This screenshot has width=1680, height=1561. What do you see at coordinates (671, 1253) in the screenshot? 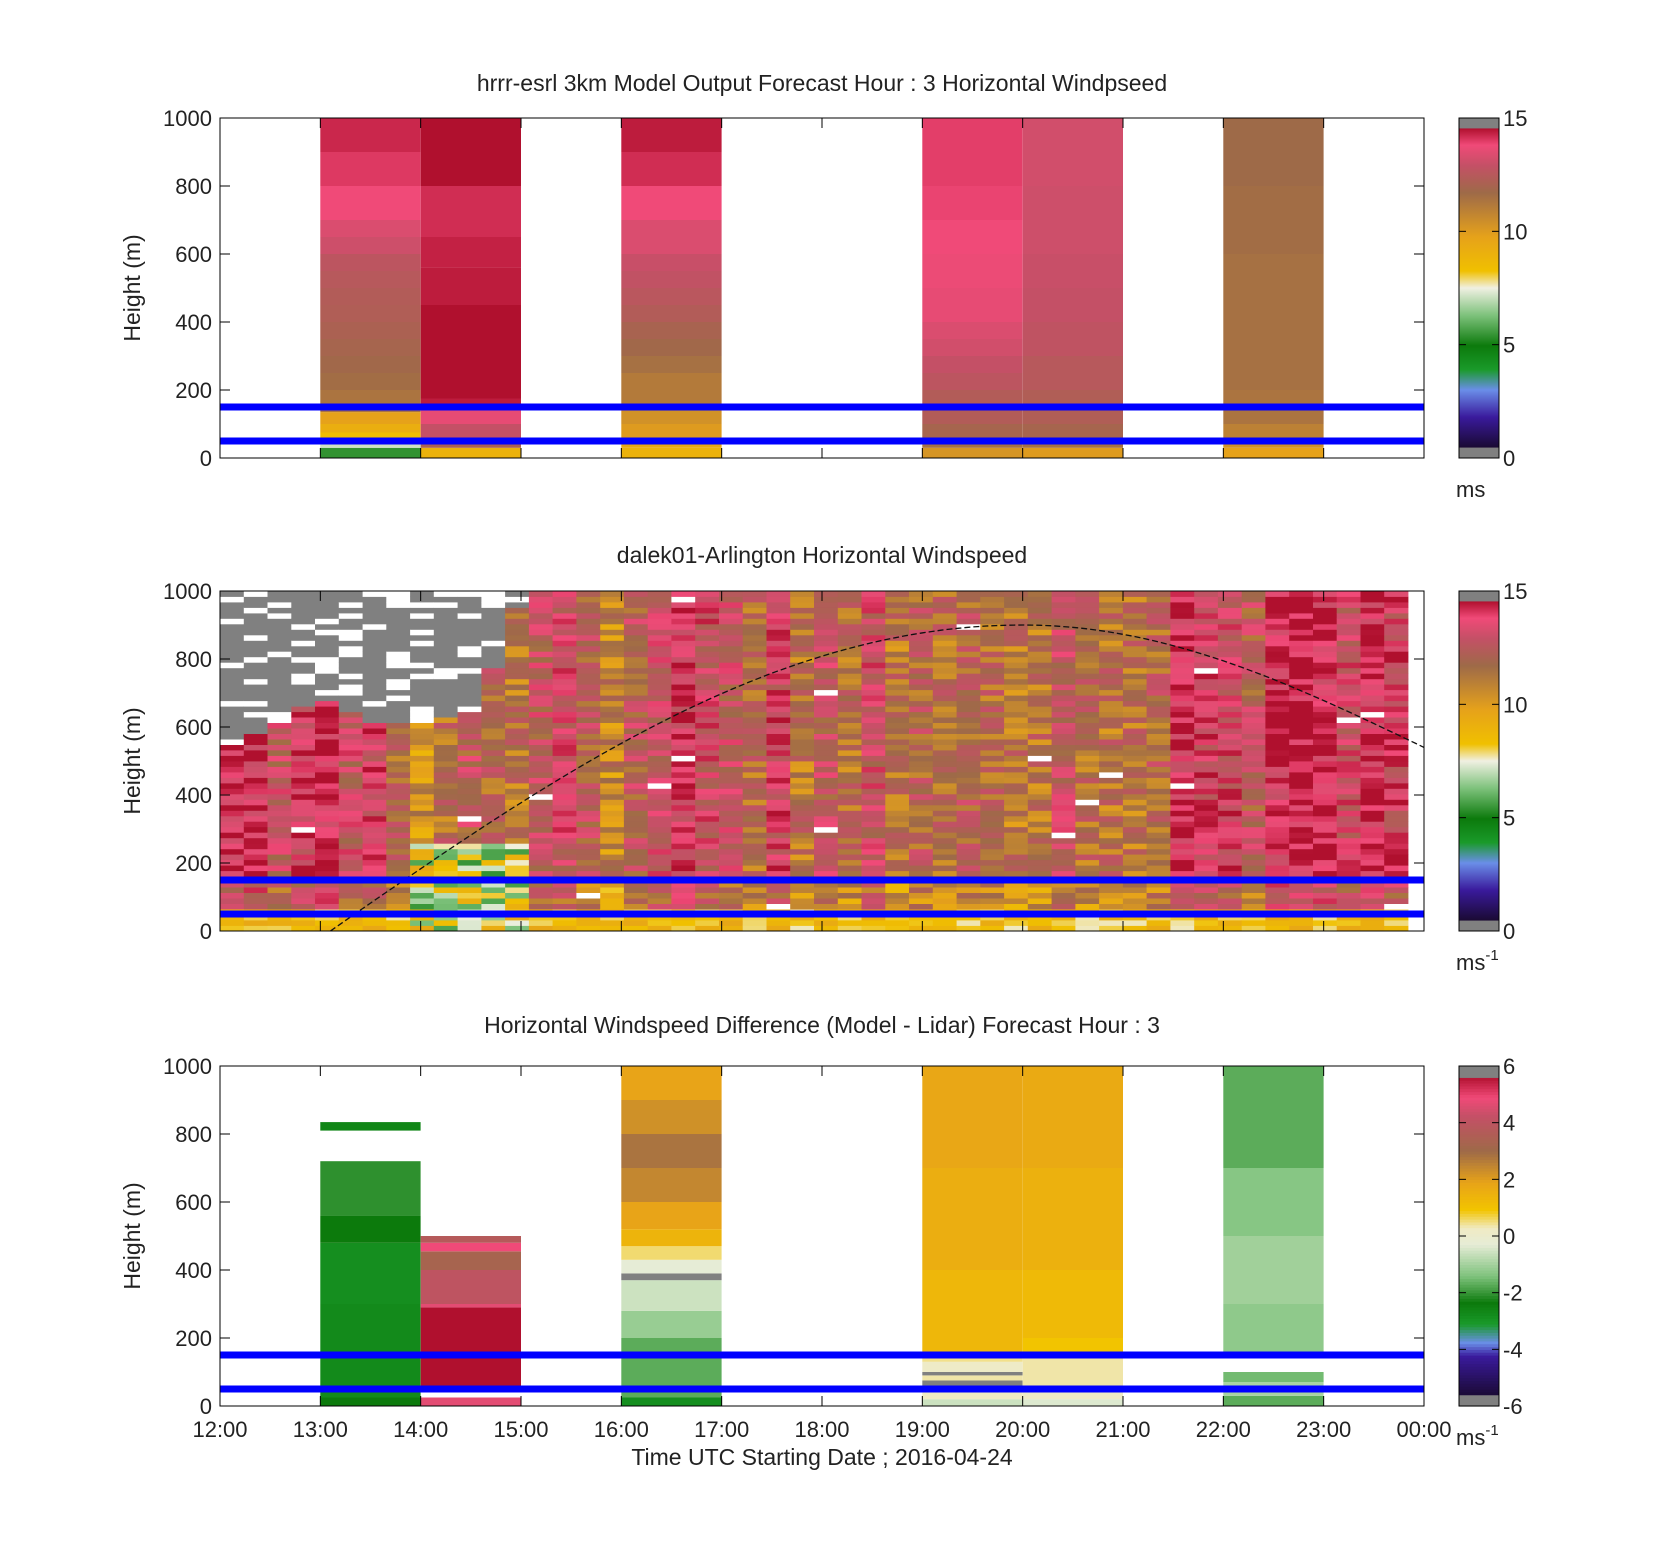
I see `difference-cell` at bounding box center [671, 1253].